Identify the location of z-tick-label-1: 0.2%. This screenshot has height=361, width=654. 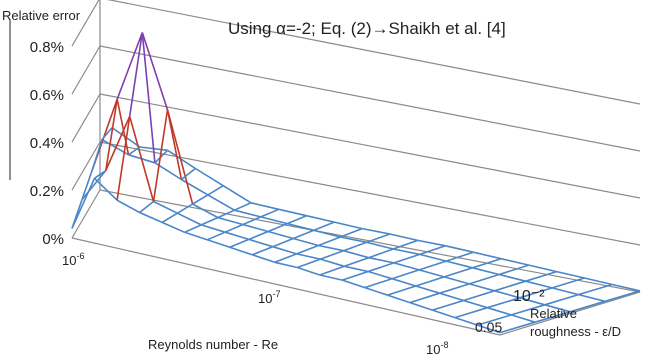
(47, 191).